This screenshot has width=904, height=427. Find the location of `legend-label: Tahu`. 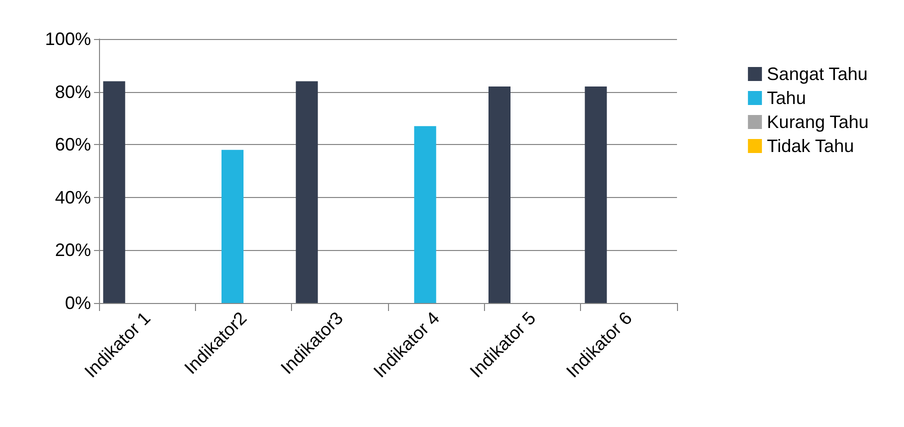

legend-label: Tahu is located at coordinates (786, 98).